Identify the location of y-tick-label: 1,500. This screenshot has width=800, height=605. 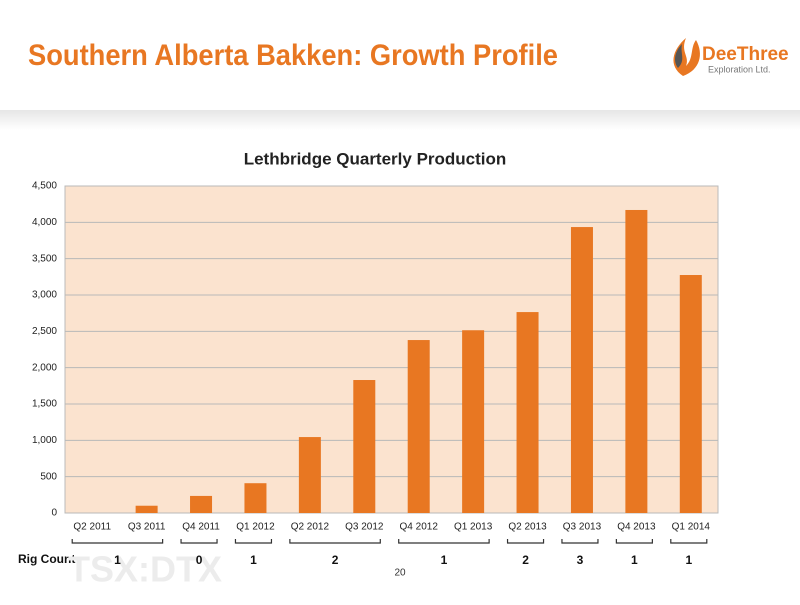
(44, 404).